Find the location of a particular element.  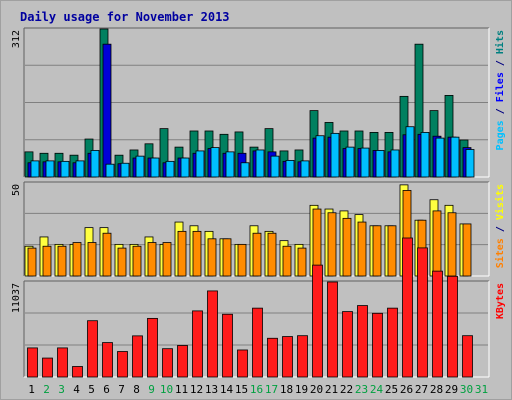

x-tick-label-day-13: 13 is located at coordinates (211, 389).